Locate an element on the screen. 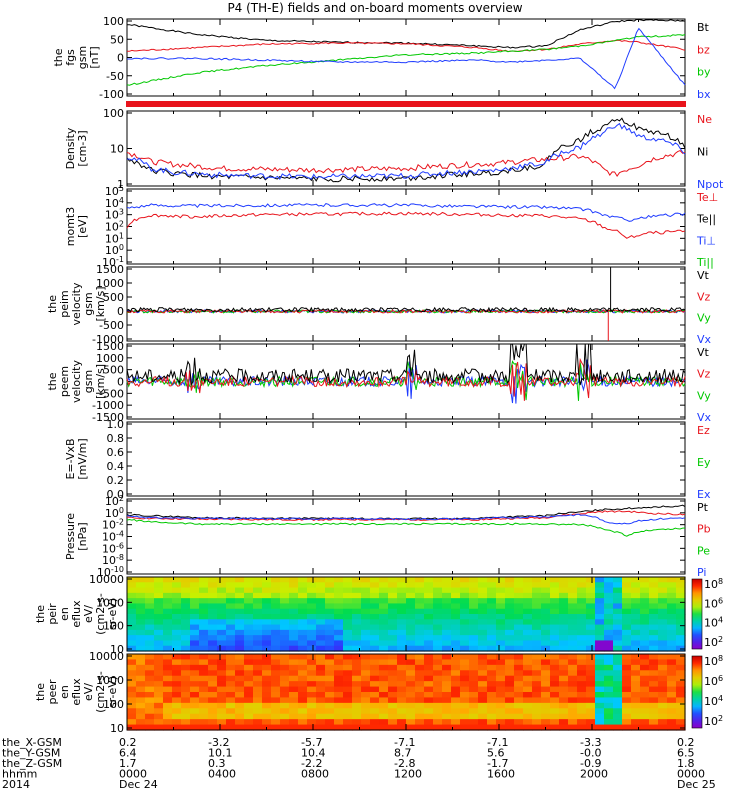 The height and width of the screenshot is (800, 750). y-axis-label: Pressure[nPa] is located at coordinates (76, 536).